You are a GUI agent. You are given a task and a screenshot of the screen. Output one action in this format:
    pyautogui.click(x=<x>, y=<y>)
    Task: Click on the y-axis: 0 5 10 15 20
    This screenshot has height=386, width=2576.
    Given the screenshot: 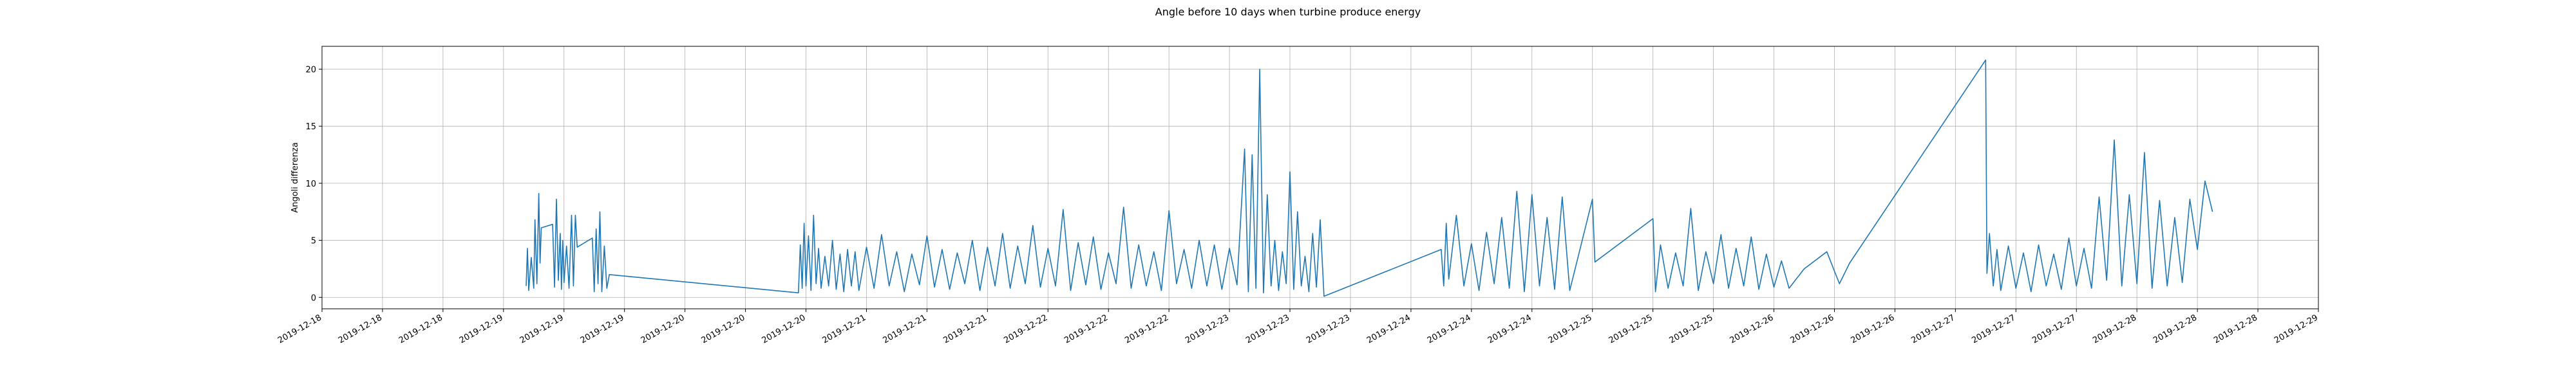 What is the action you would take?
    pyautogui.click(x=313, y=184)
    